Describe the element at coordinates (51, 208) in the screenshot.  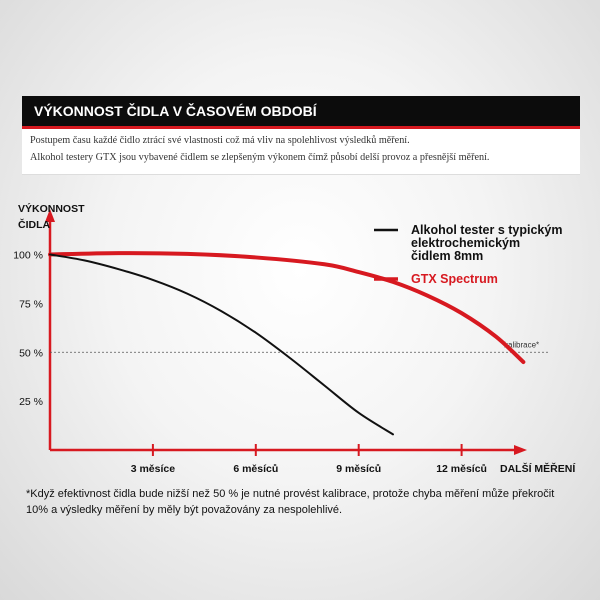
I see `y-axis-title: VÝKONNOST` at that location.